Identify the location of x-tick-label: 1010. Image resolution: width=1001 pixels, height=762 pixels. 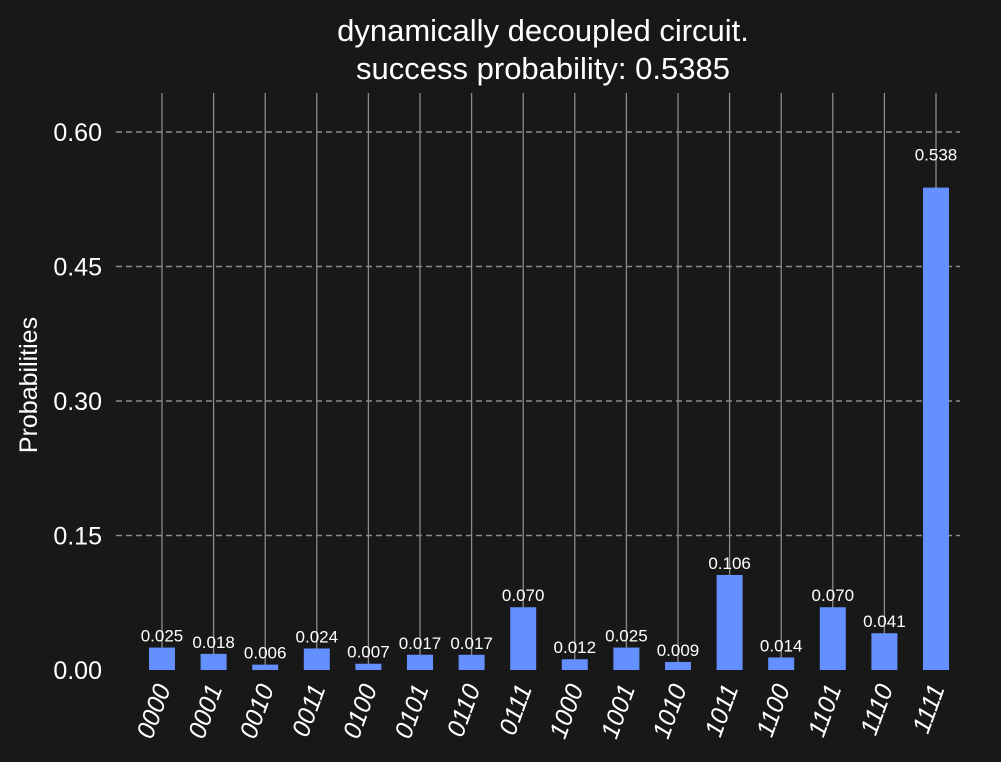
(669, 711).